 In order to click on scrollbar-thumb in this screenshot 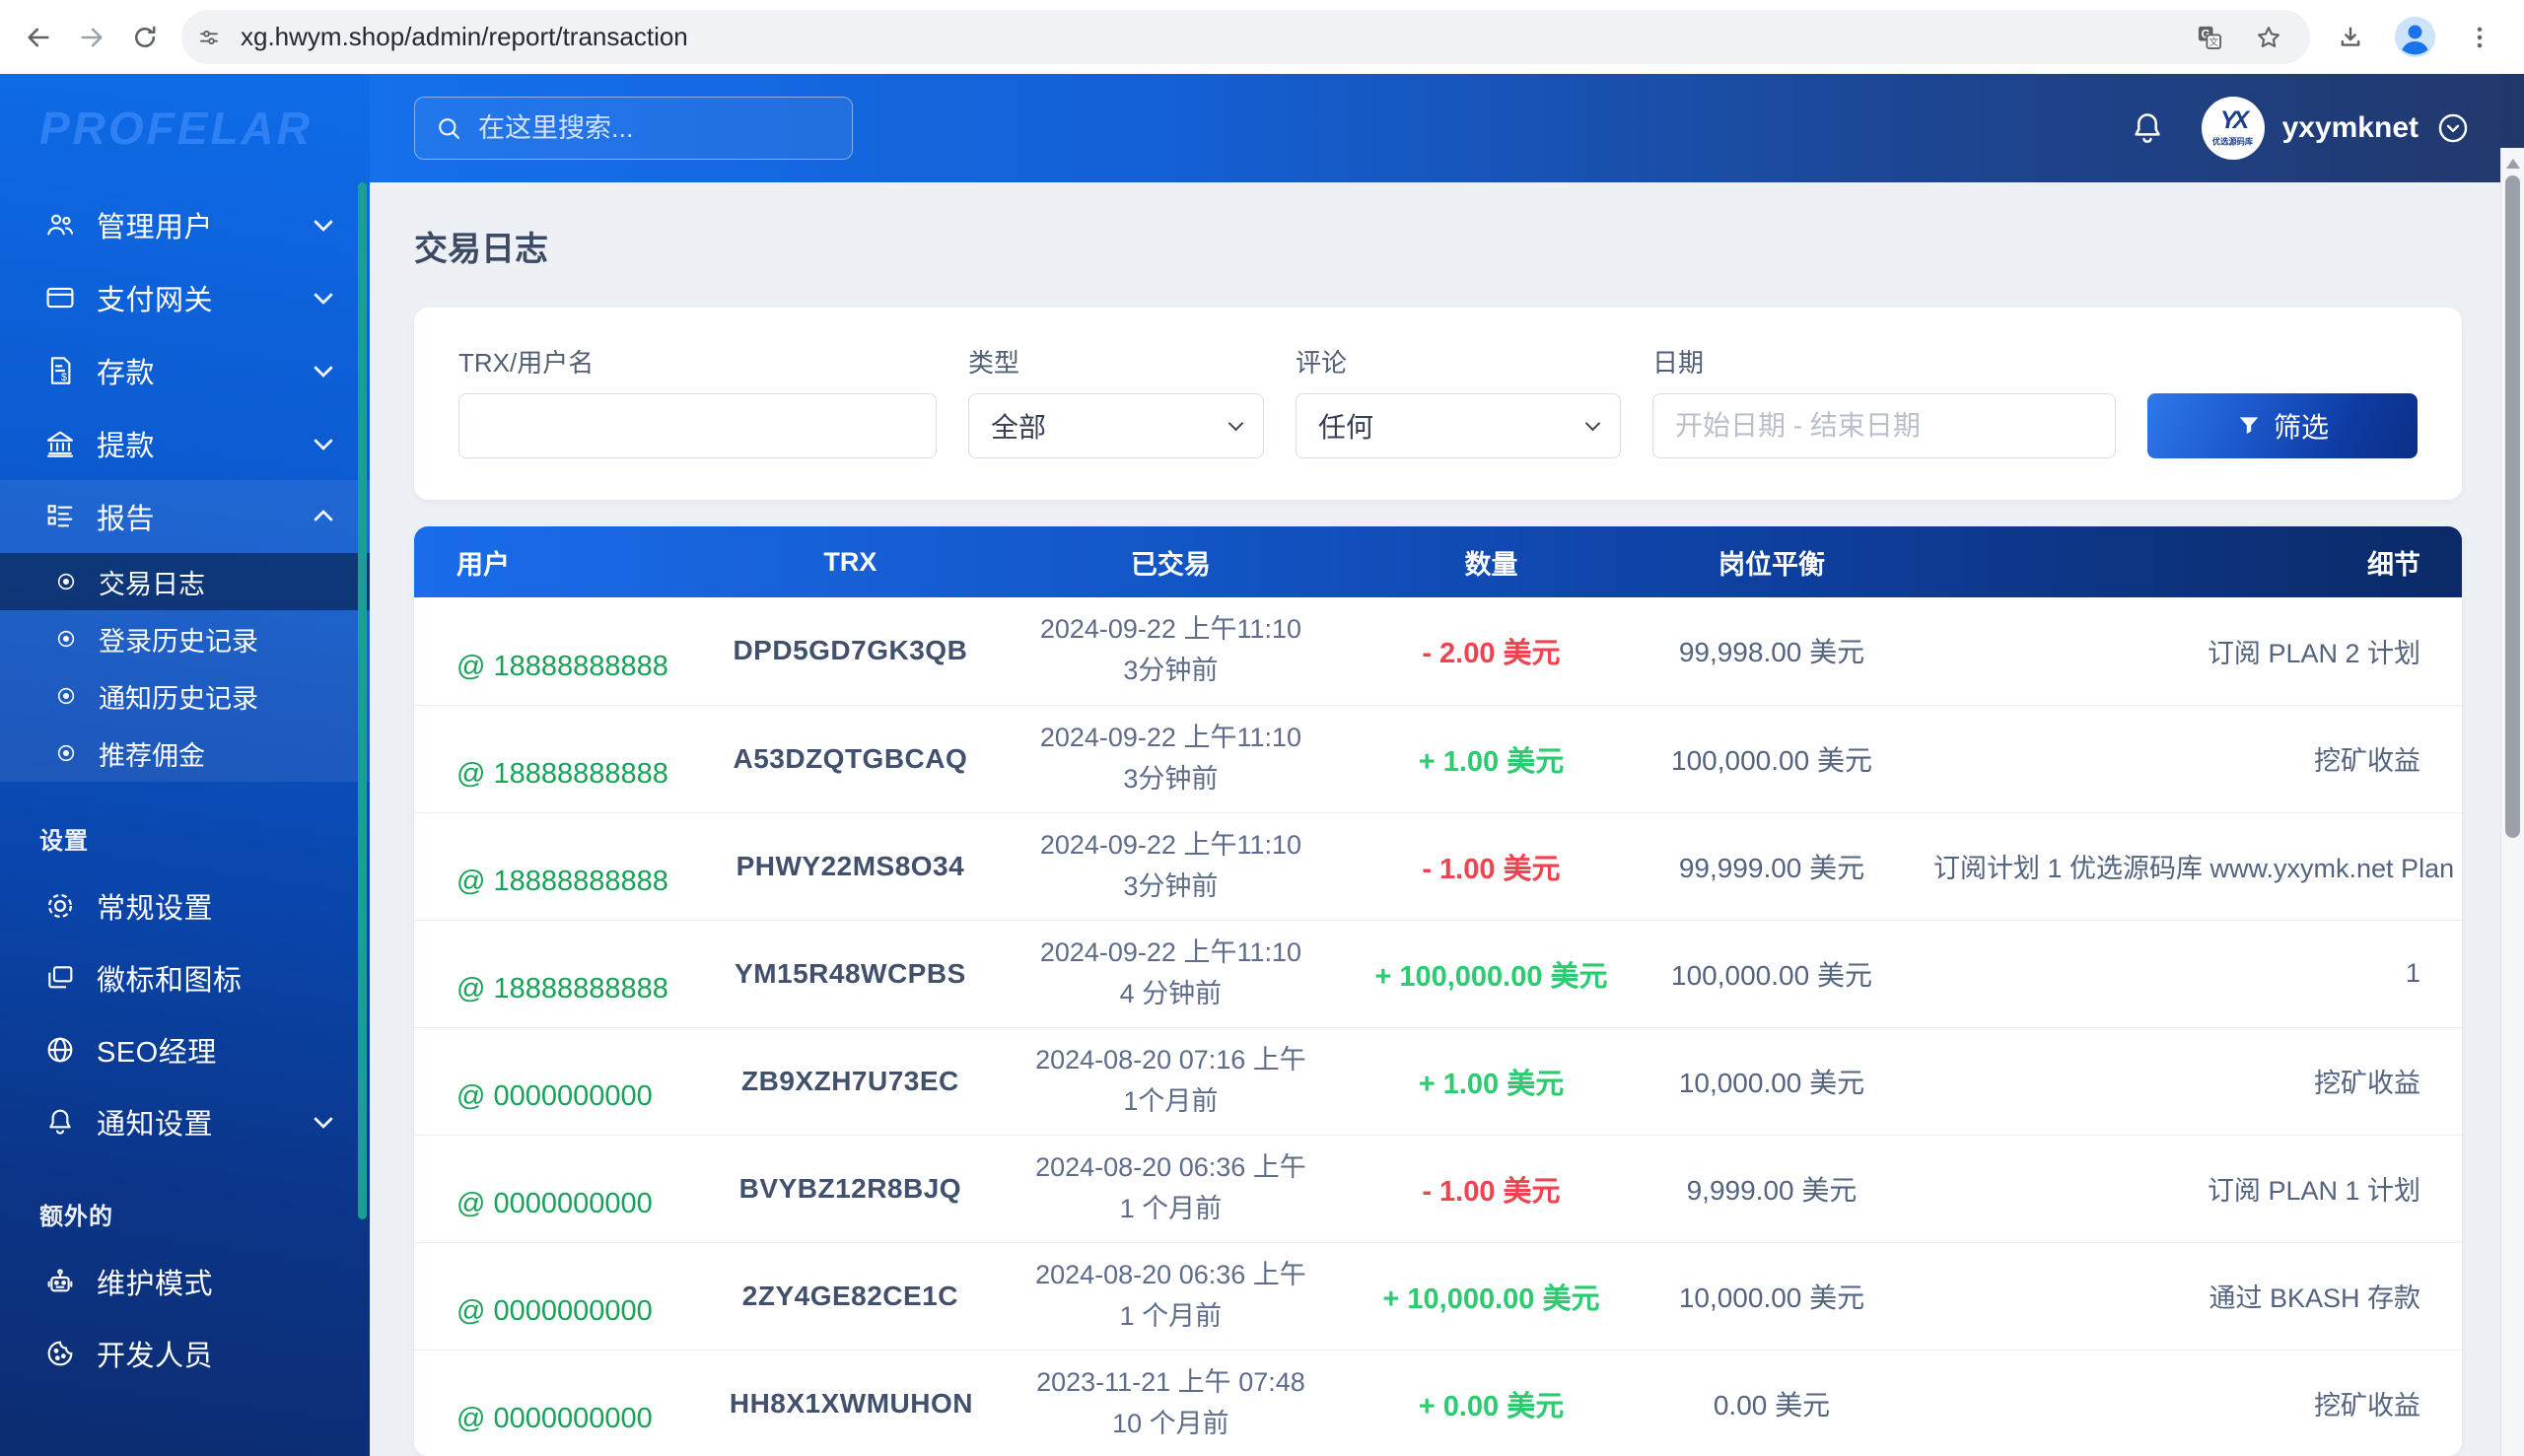, I will do `click(2512, 506)`.